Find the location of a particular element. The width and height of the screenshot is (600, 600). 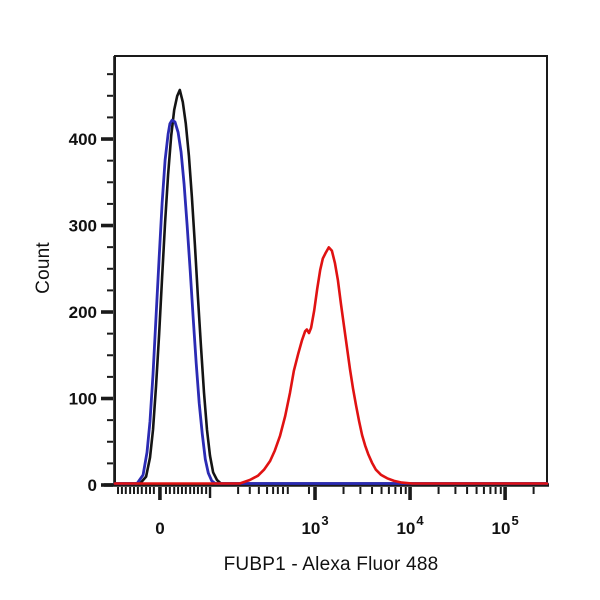

x-tick-label: 0 is located at coordinates (159, 528).